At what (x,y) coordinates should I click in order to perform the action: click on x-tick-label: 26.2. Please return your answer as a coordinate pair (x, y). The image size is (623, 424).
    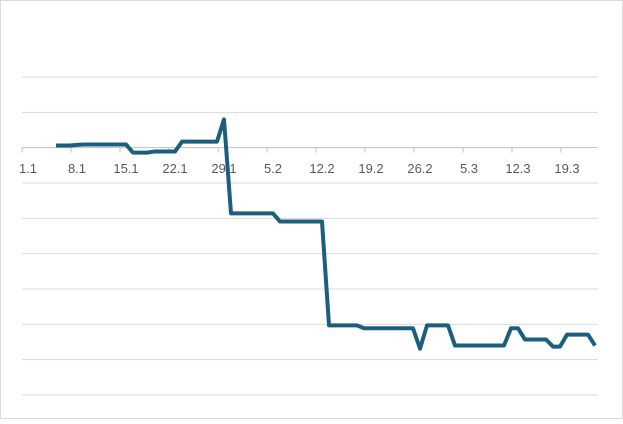
    Looking at the image, I should click on (419, 168).